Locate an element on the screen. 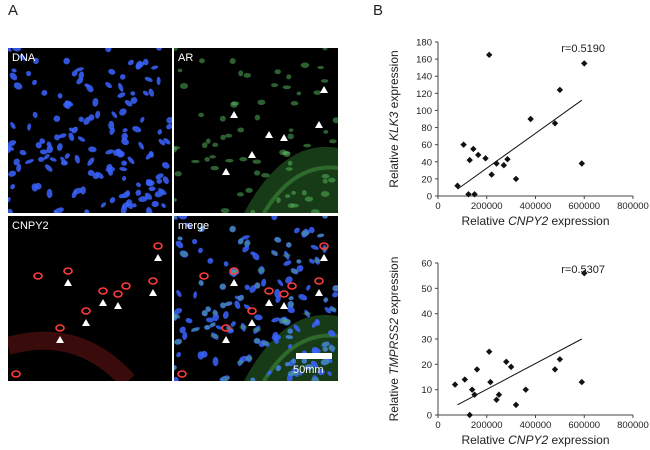 The width and height of the screenshot is (650, 450). trend-line is located at coordinates (520, 372).